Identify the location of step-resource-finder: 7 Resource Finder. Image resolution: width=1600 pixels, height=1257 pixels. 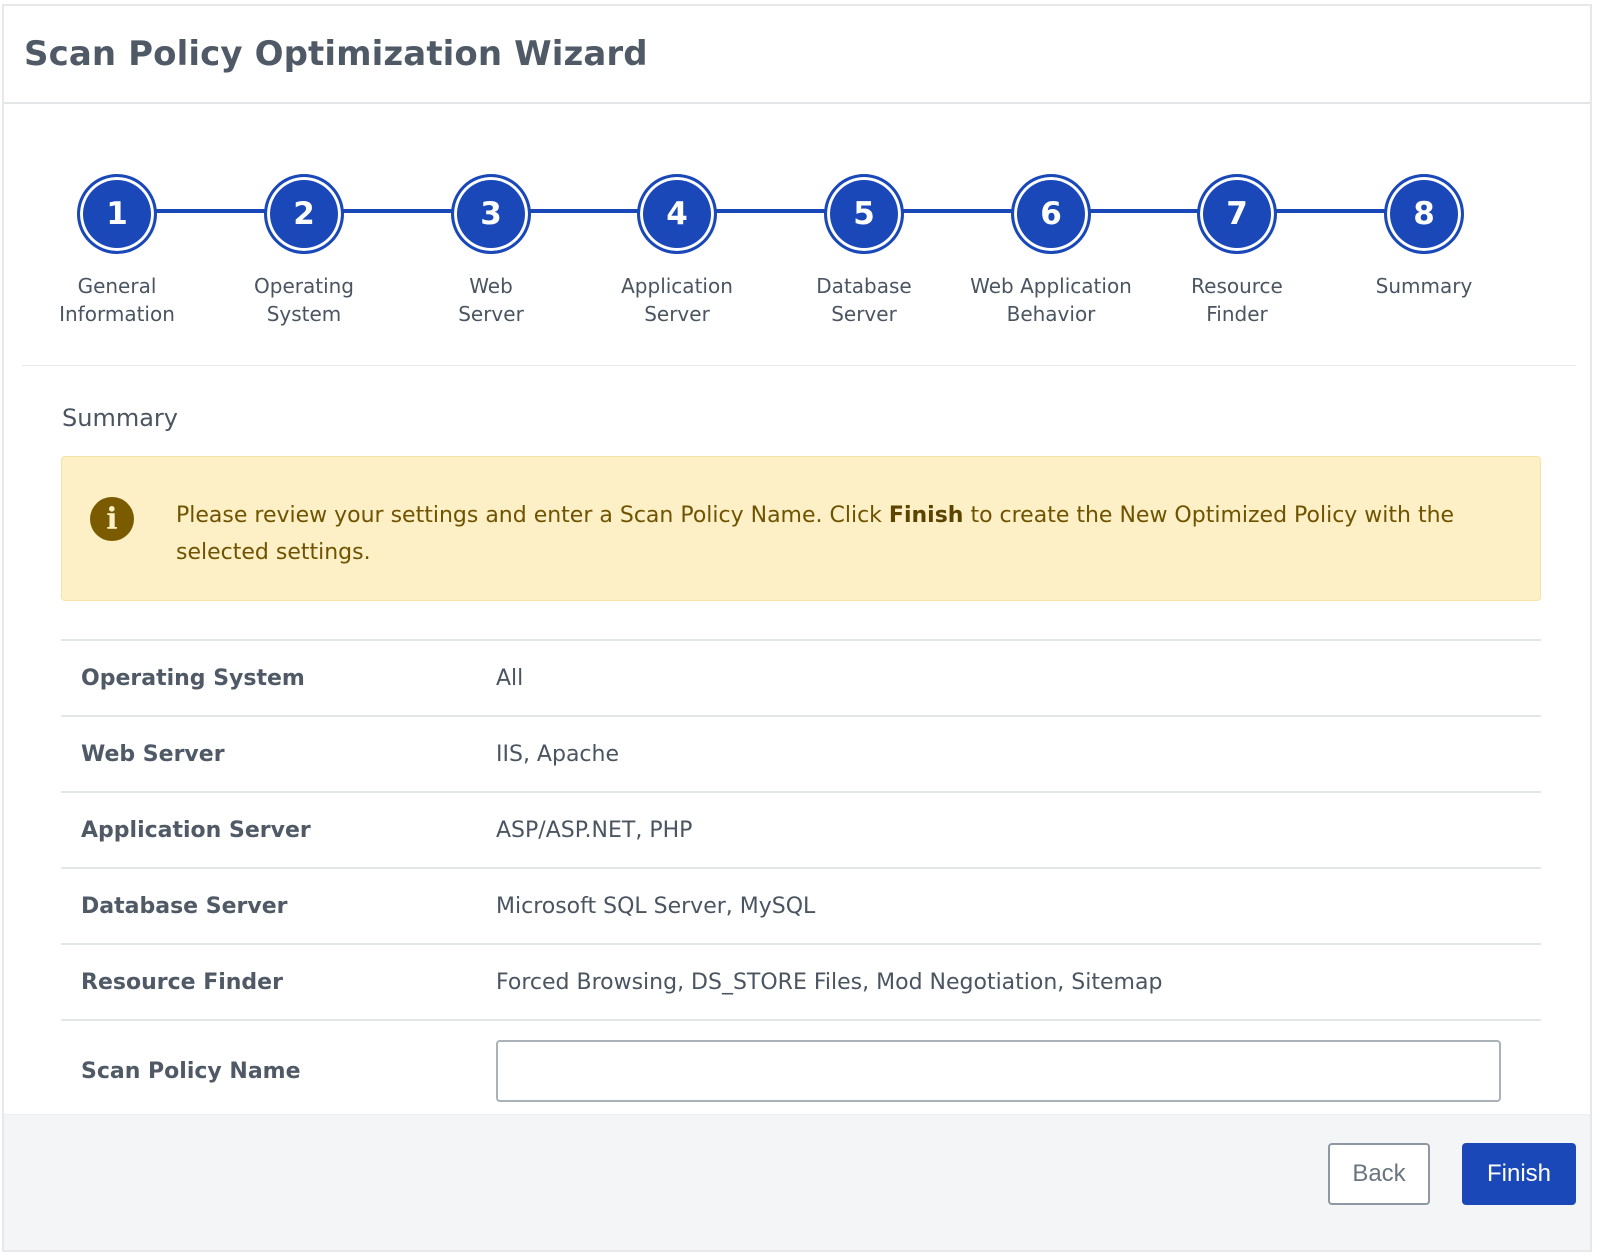
(1237, 251).